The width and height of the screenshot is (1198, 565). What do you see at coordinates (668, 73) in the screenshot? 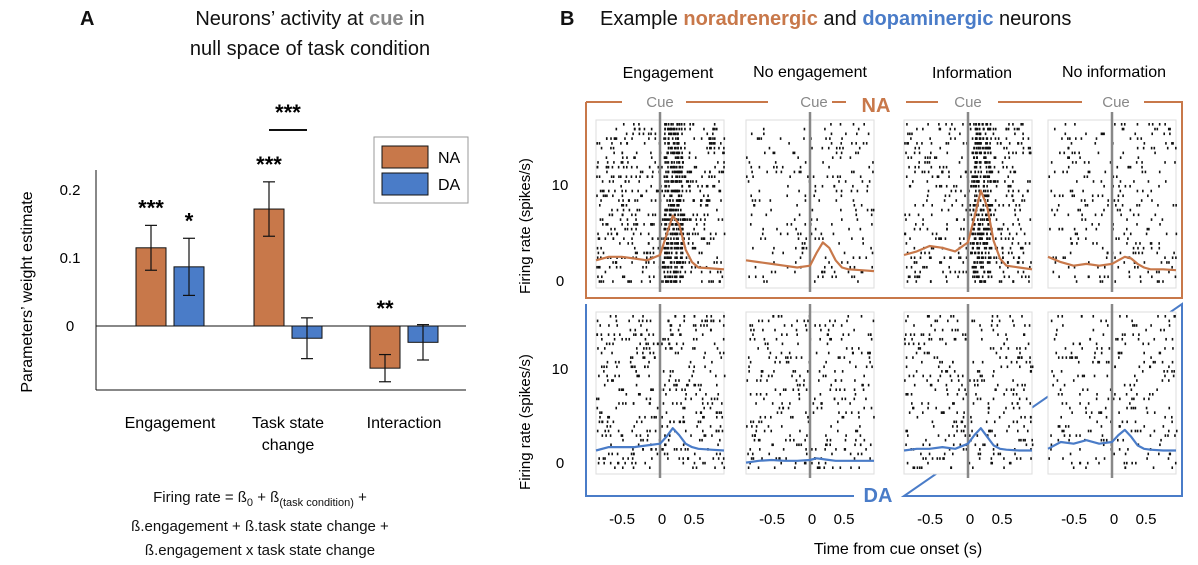
I see `condition-label-engagement: Engagement` at bounding box center [668, 73].